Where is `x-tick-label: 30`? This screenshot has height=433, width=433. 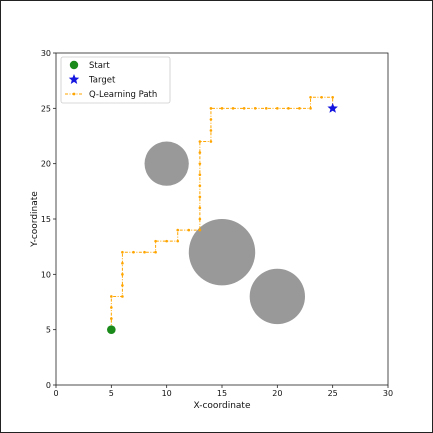 x-tick-label: 30 is located at coordinates (388, 393).